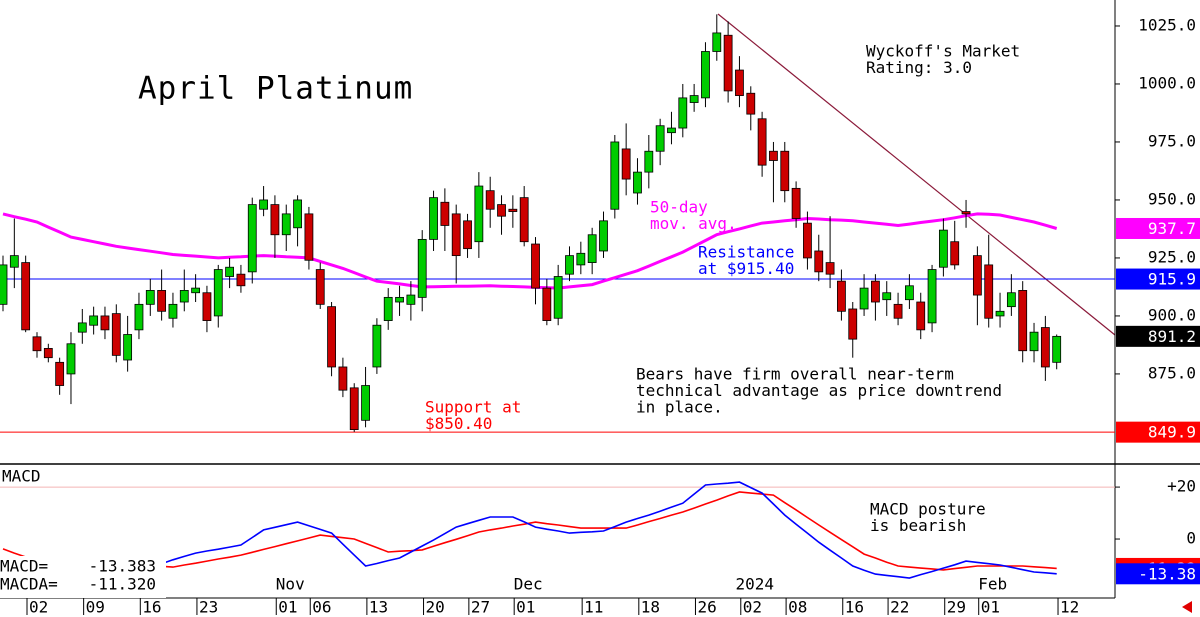 The image size is (1200, 617). Describe the element at coordinates (1172, 198) in the screenshot. I see `y-tick-label: 950.0` at that location.